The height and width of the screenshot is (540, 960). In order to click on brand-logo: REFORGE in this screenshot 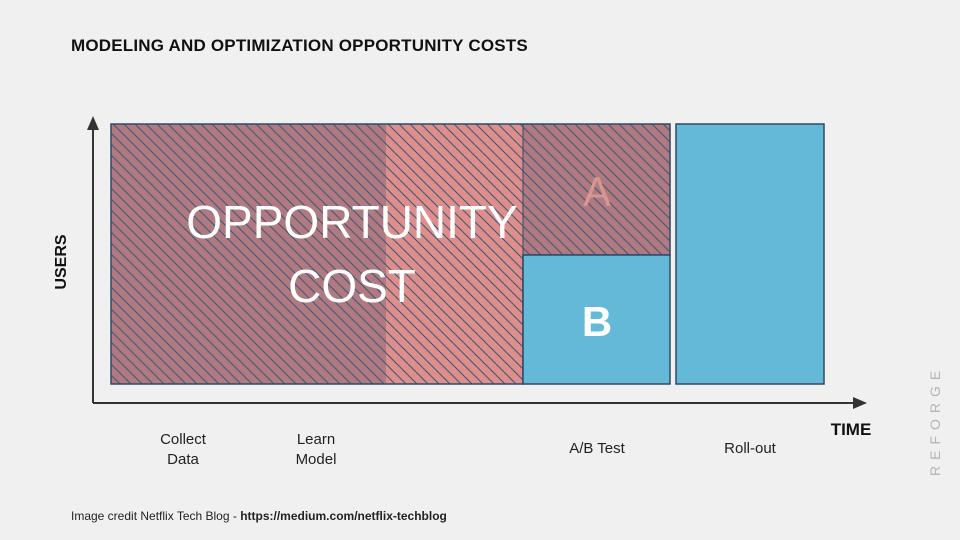, I will do `click(935, 420)`.